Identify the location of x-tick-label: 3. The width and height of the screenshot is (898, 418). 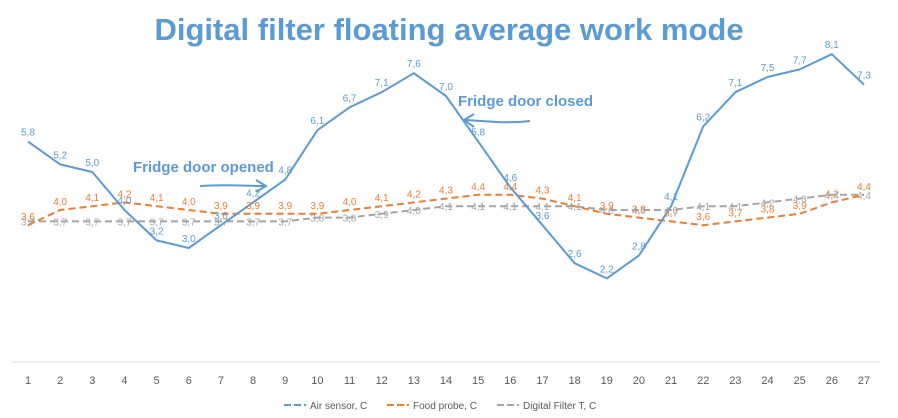
(92, 381).